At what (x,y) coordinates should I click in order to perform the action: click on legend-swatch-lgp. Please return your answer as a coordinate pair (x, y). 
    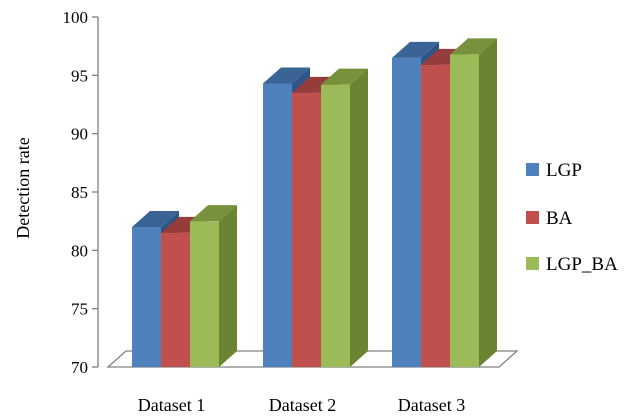
    Looking at the image, I should click on (532, 169).